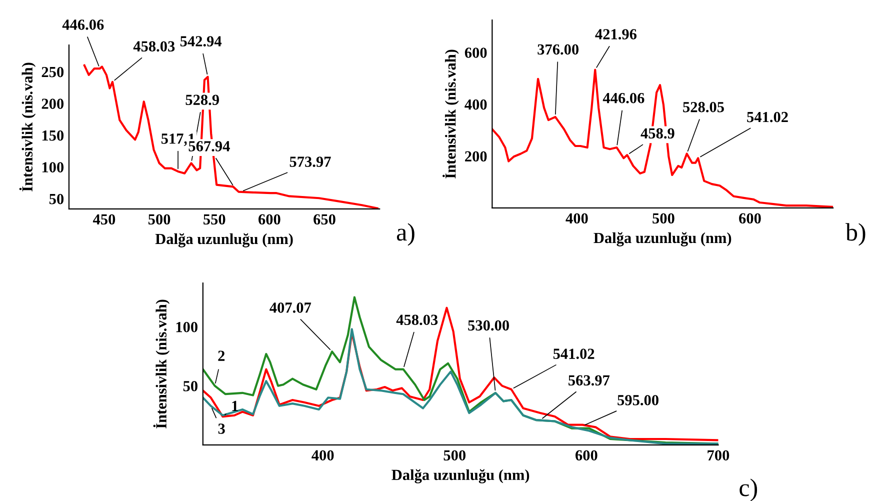 This screenshot has height=501, width=890. What do you see at coordinates (53, 72) in the screenshot?
I see `y-tick-label: 250` at bounding box center [53, 72].